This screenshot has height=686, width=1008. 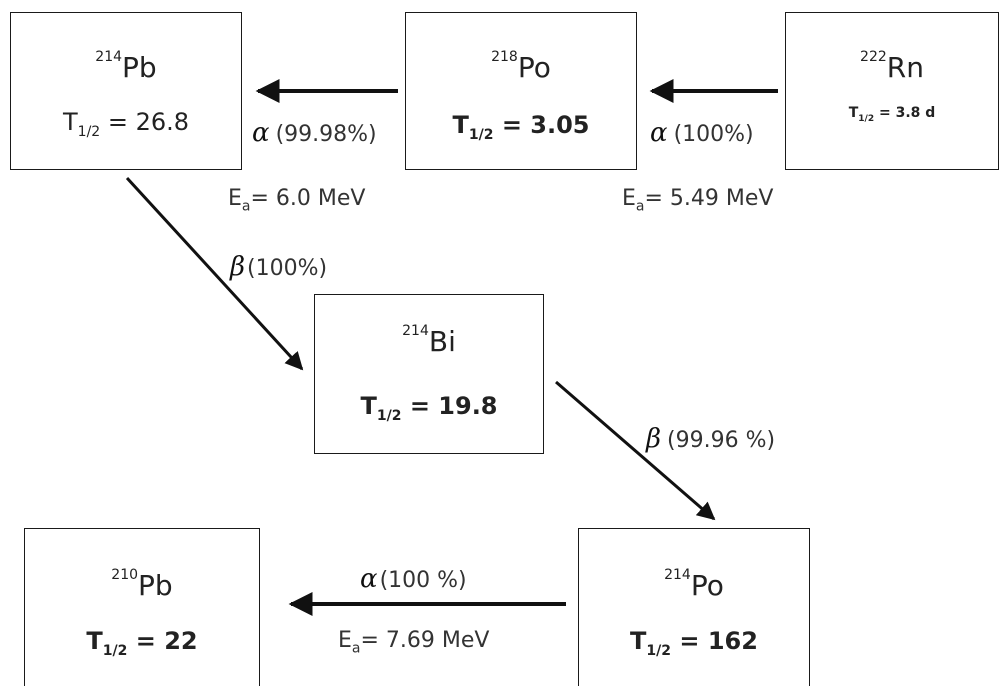 I want to click on half-life: T1/2 = 19.8, so click(x=429, y=408).